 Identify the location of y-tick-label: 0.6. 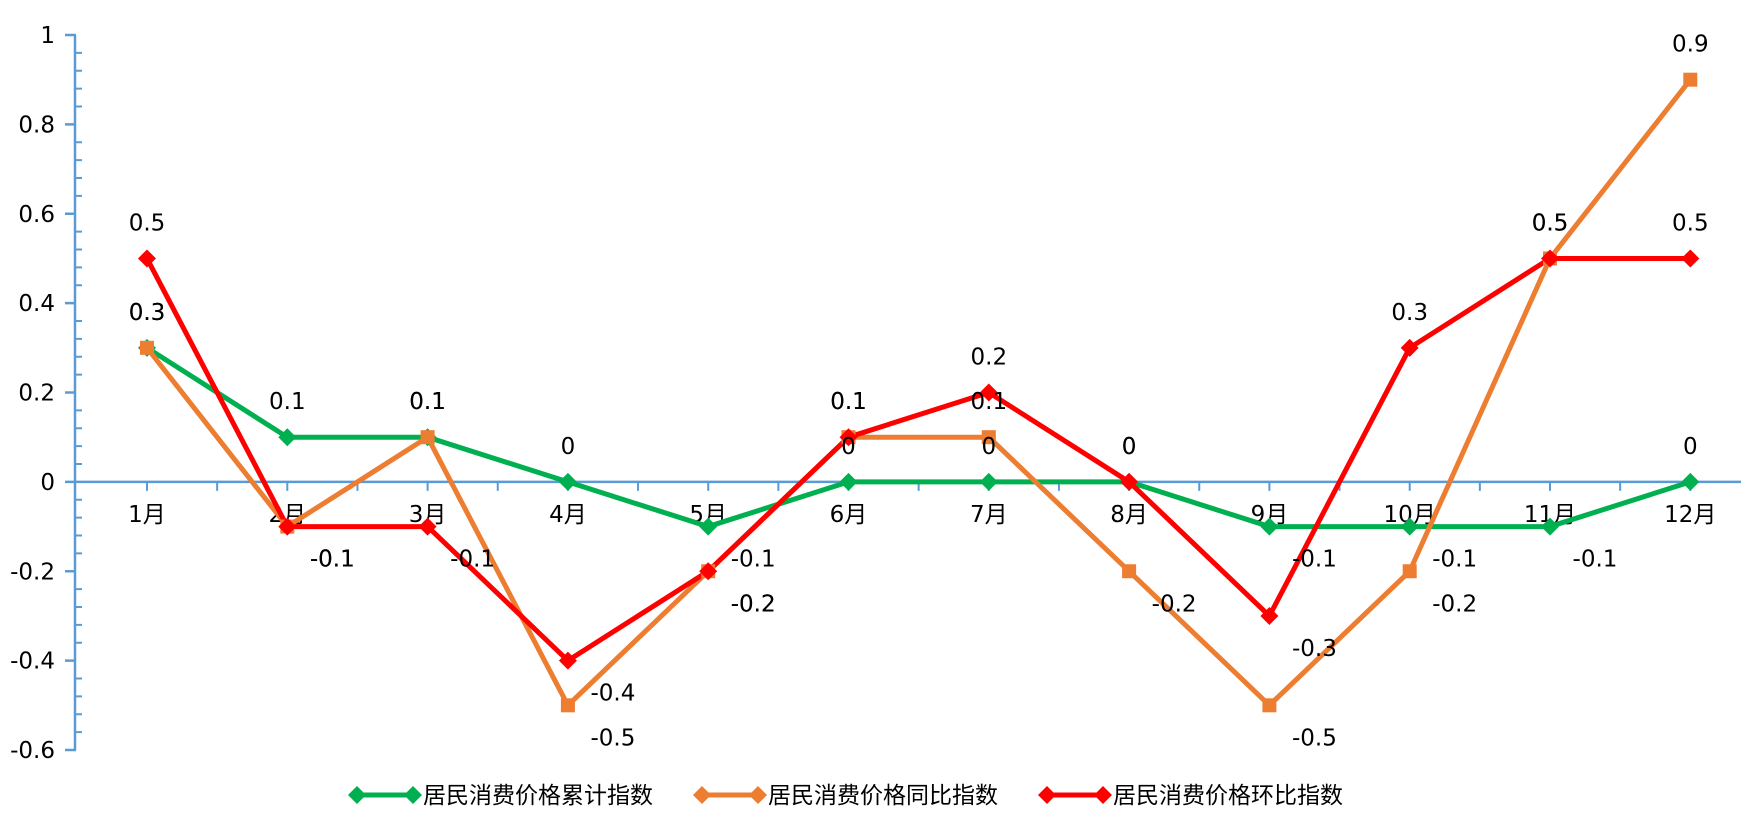
(36, 215).